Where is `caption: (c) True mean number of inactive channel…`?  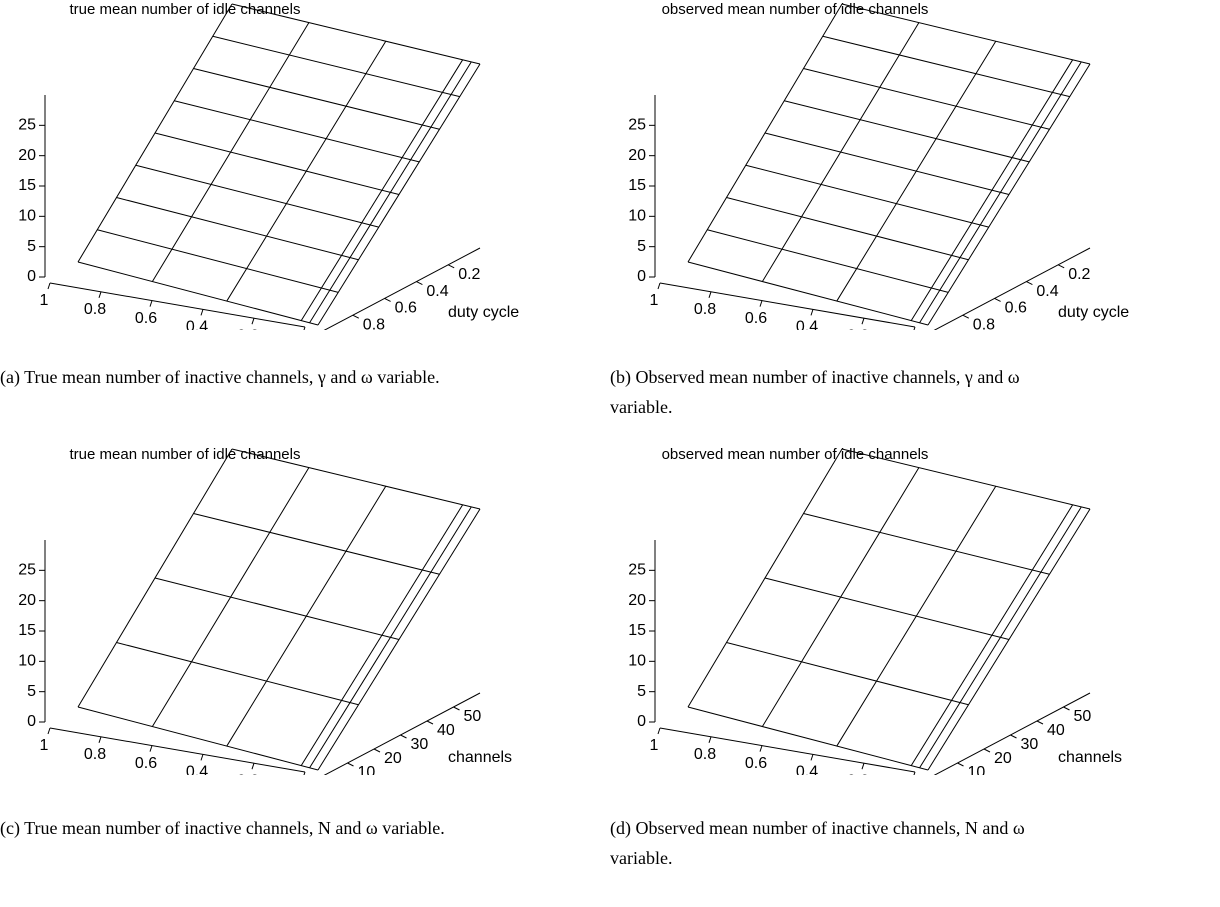
caption: (c) True mean number of inactive channel… is located at coordinates (222, 828).